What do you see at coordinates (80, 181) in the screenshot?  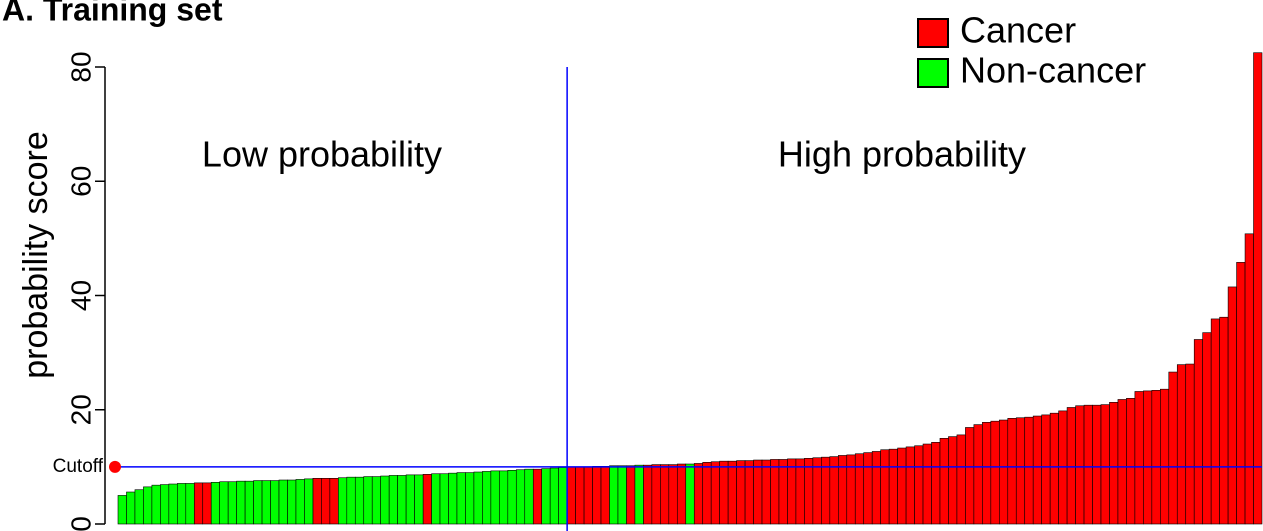 I see `y-tick-label: 60` at bounding box center [80, 181].